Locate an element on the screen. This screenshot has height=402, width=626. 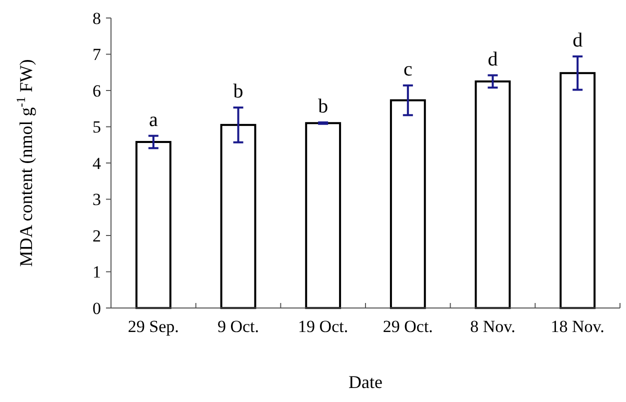
x-tick-label: 18 Nov. is located at coordinates (577, 326).